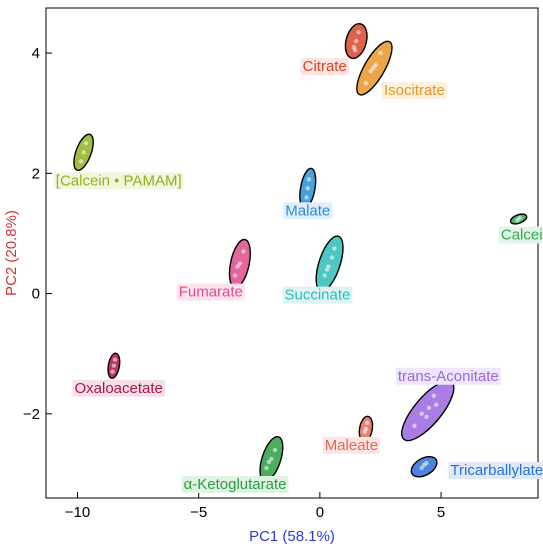 This screenshot has height=550, width=543. I want to click on y-tick-label: 2, so click(36, 173).